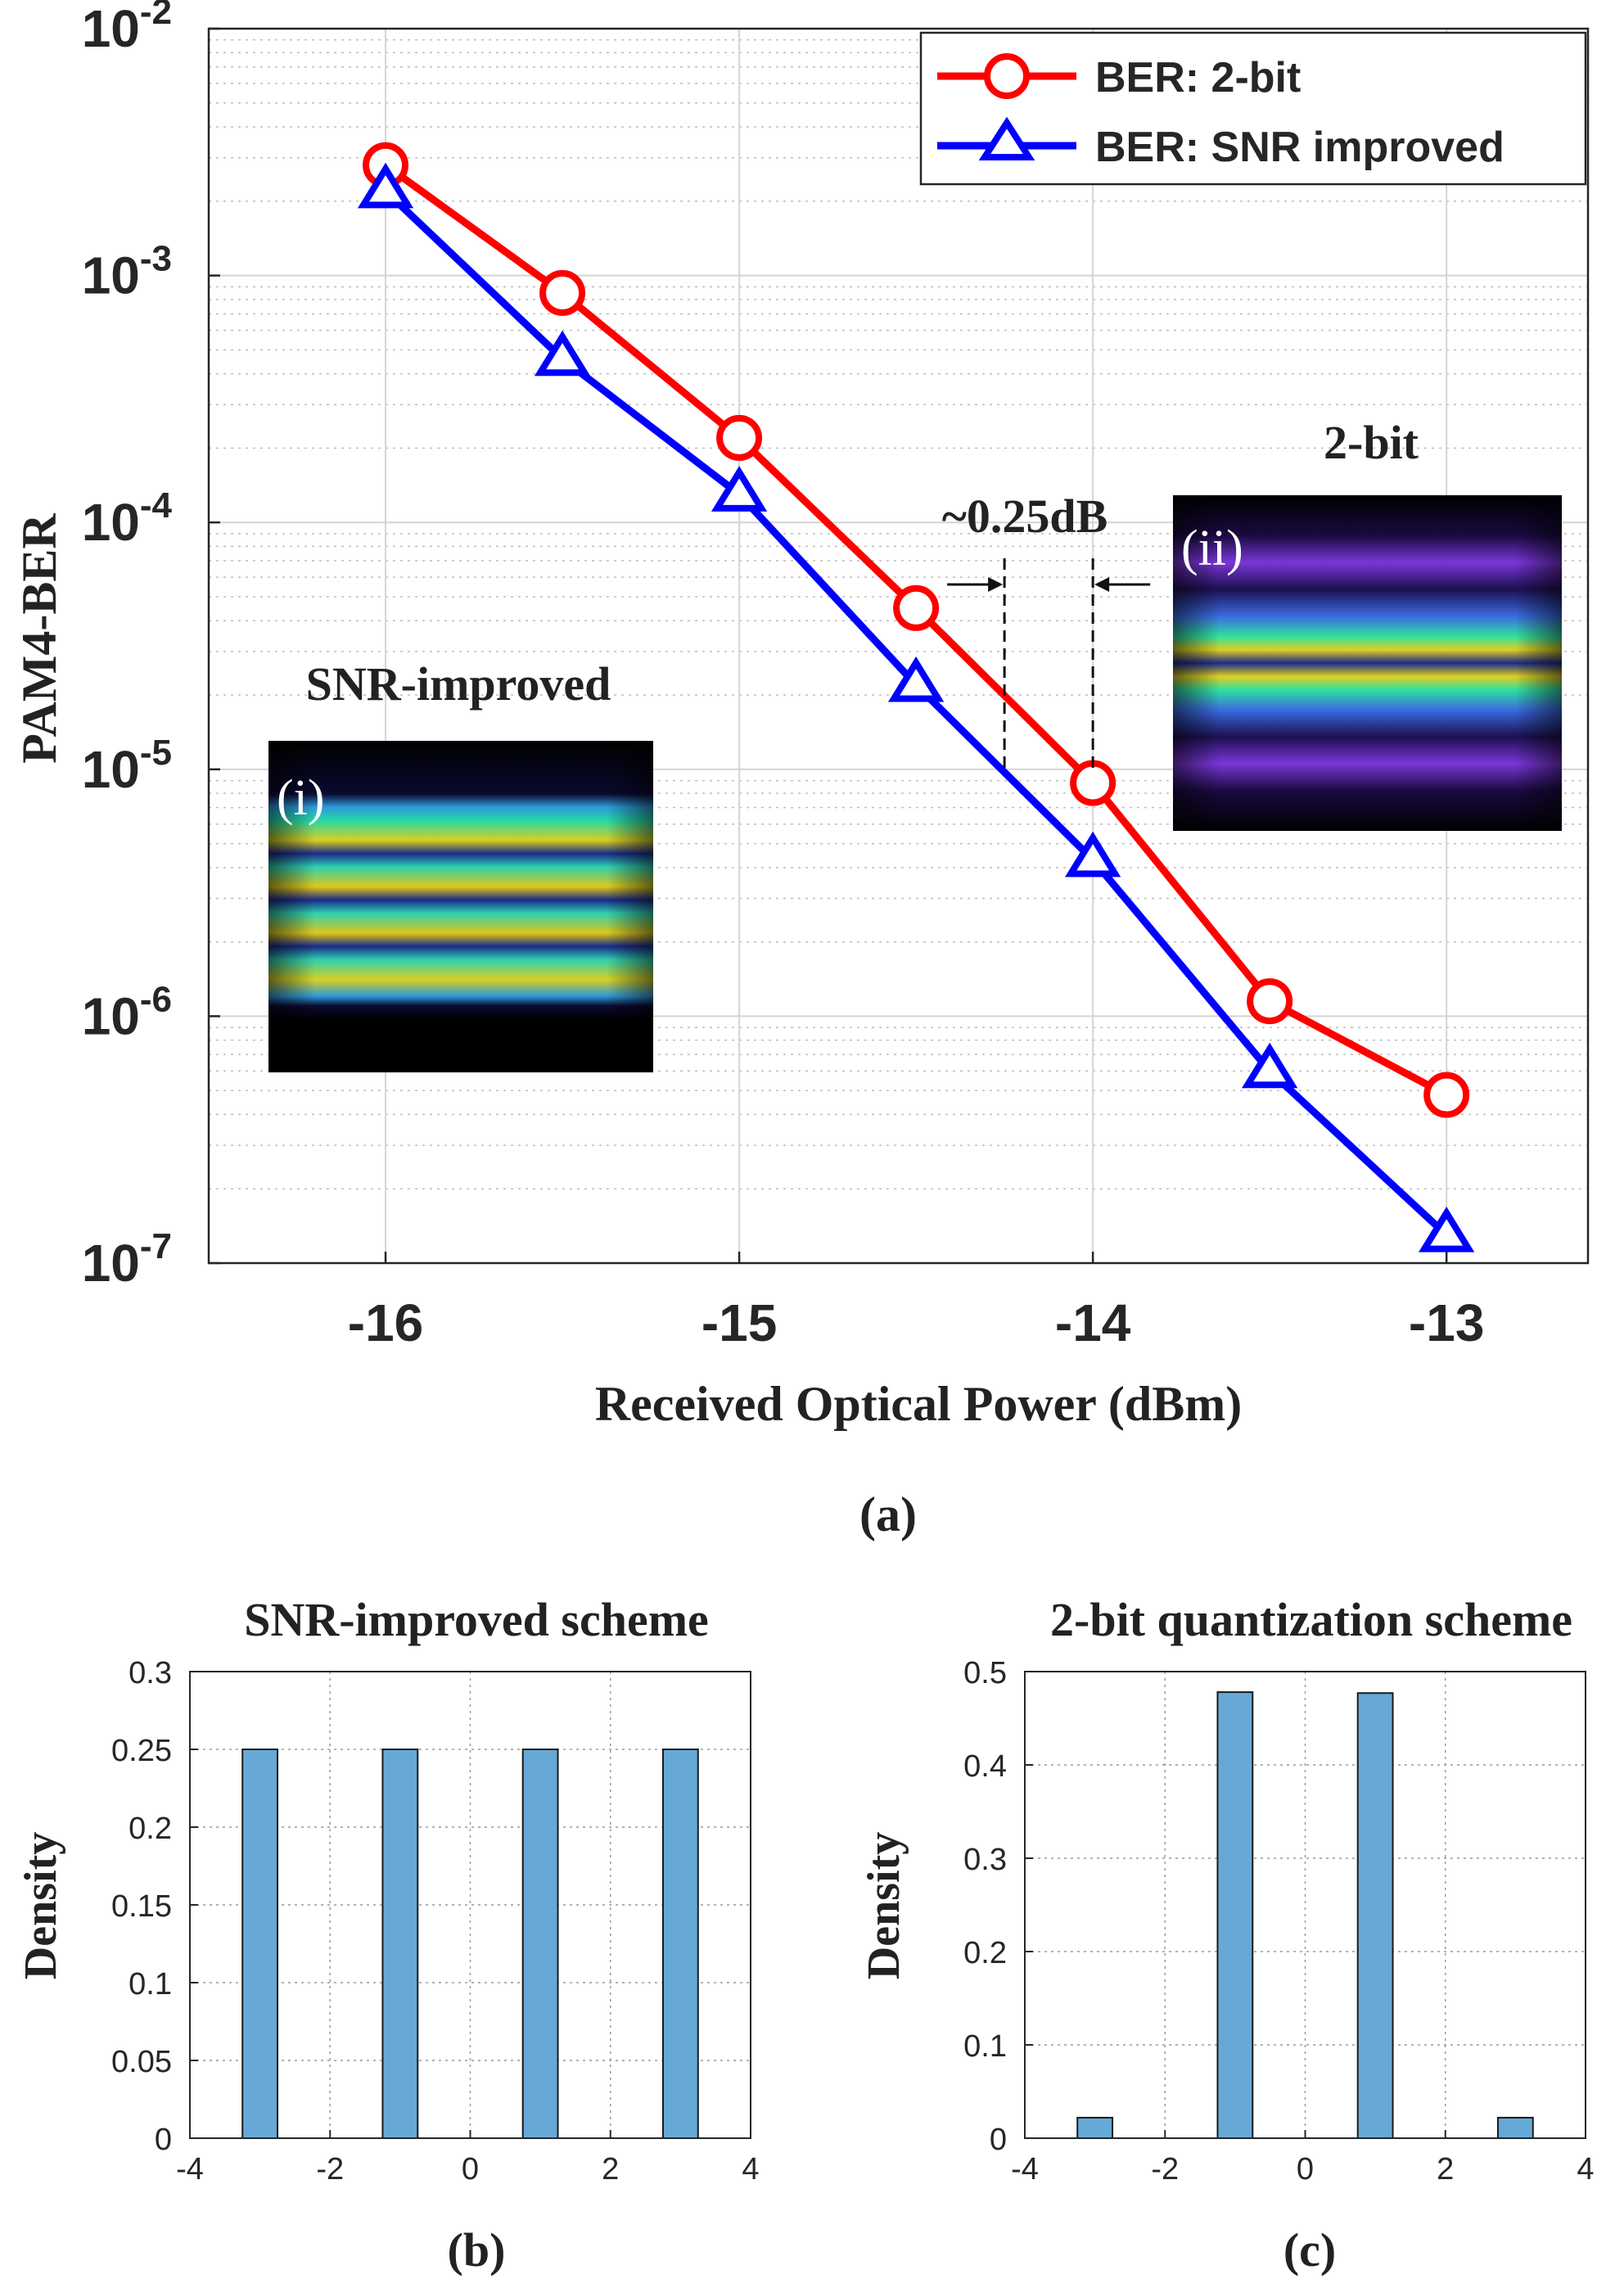 The image size is (1624, 2279). I want to click on legend-marker-2bit, so click(1007, 76).